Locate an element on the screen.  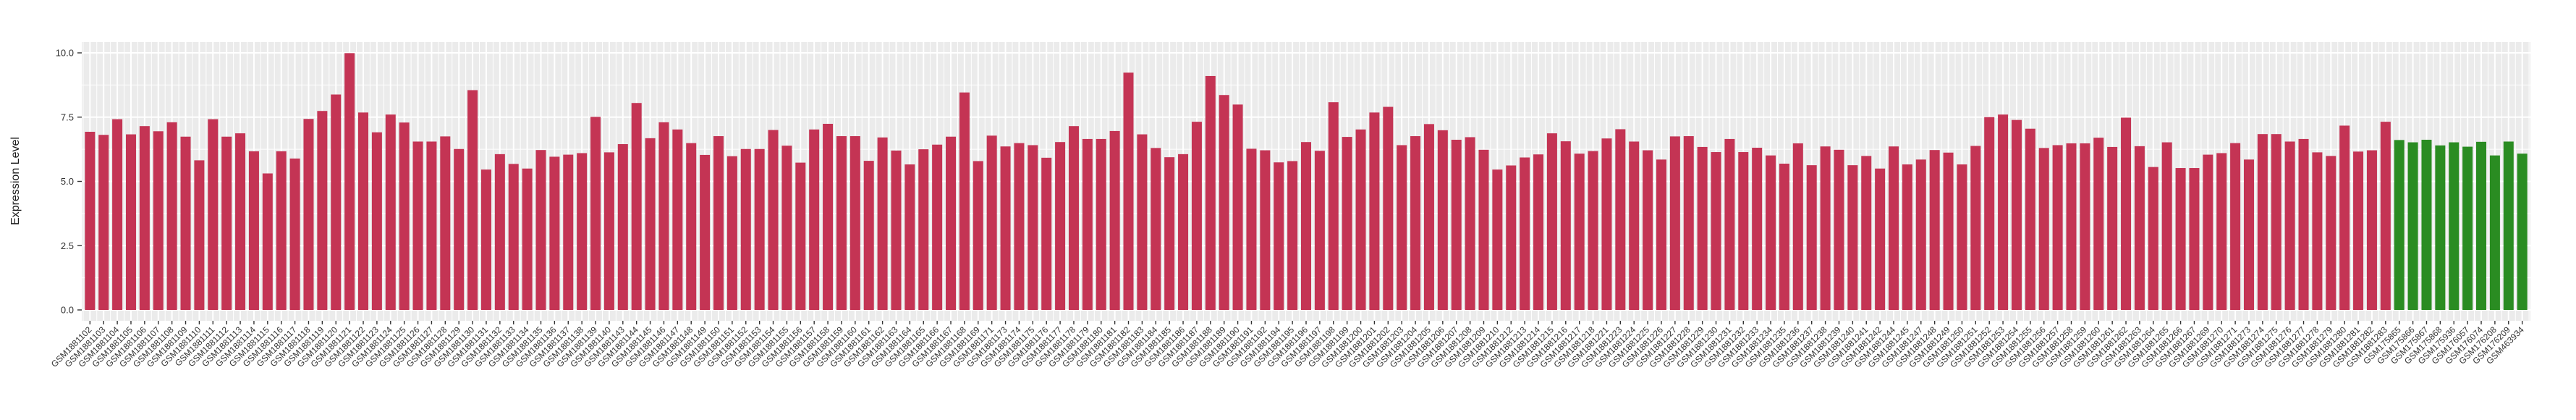
y-axis-title: Expression Level is located at coordinates (16, 181).